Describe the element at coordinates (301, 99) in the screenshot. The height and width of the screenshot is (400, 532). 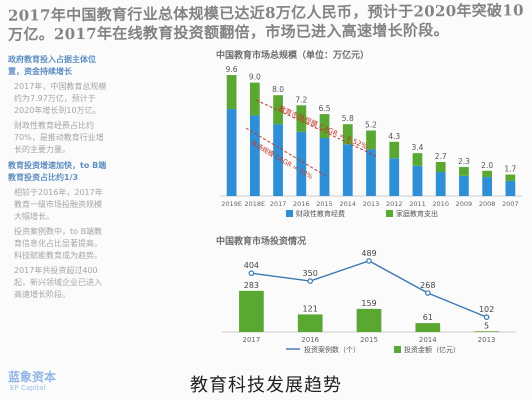
I see `chart1-data-label: 7.2` at that location.